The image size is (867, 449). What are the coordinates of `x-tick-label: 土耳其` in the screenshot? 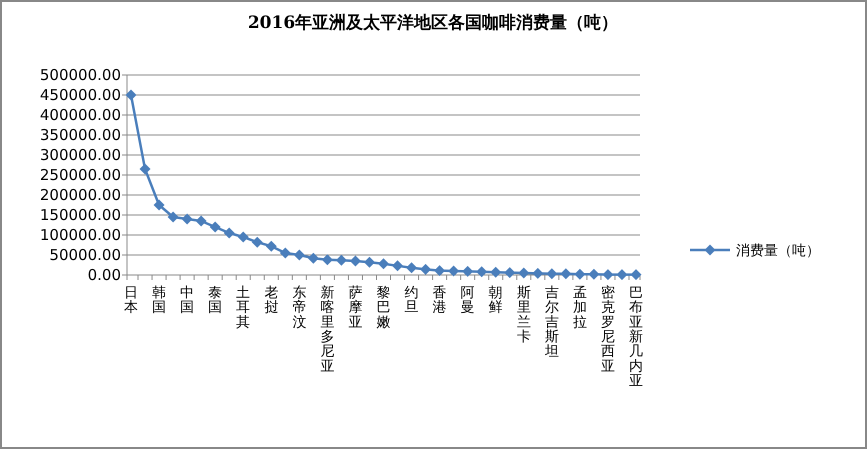 It's located at (243, 307).